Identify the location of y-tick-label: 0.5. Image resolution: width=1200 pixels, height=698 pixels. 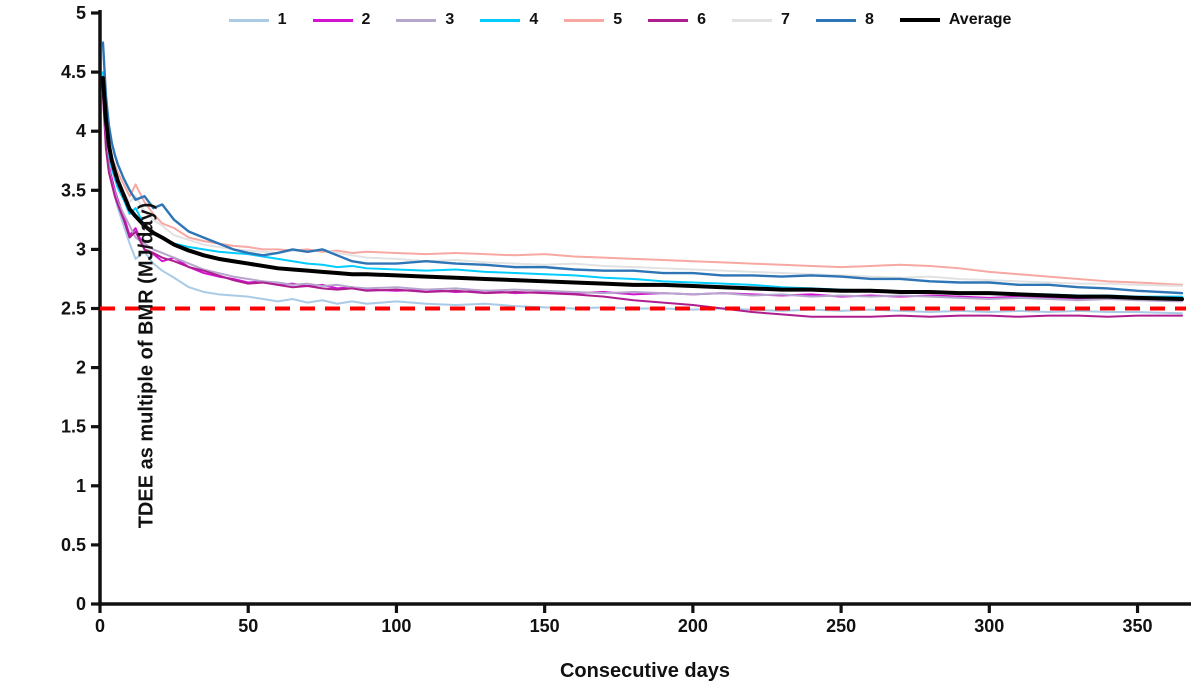
(73, 545).